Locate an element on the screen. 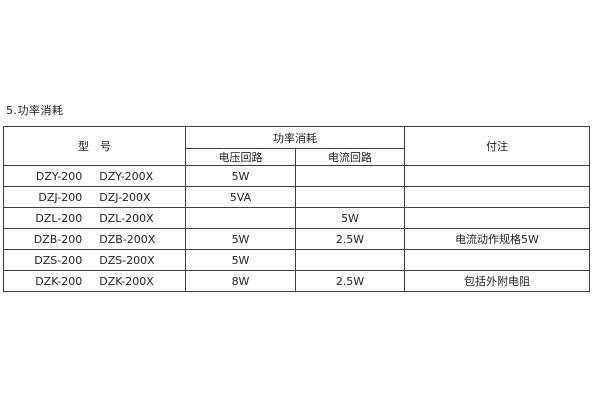  table-row: DZS-200 DZS-200X 5W is located at coordinates (296, 260).